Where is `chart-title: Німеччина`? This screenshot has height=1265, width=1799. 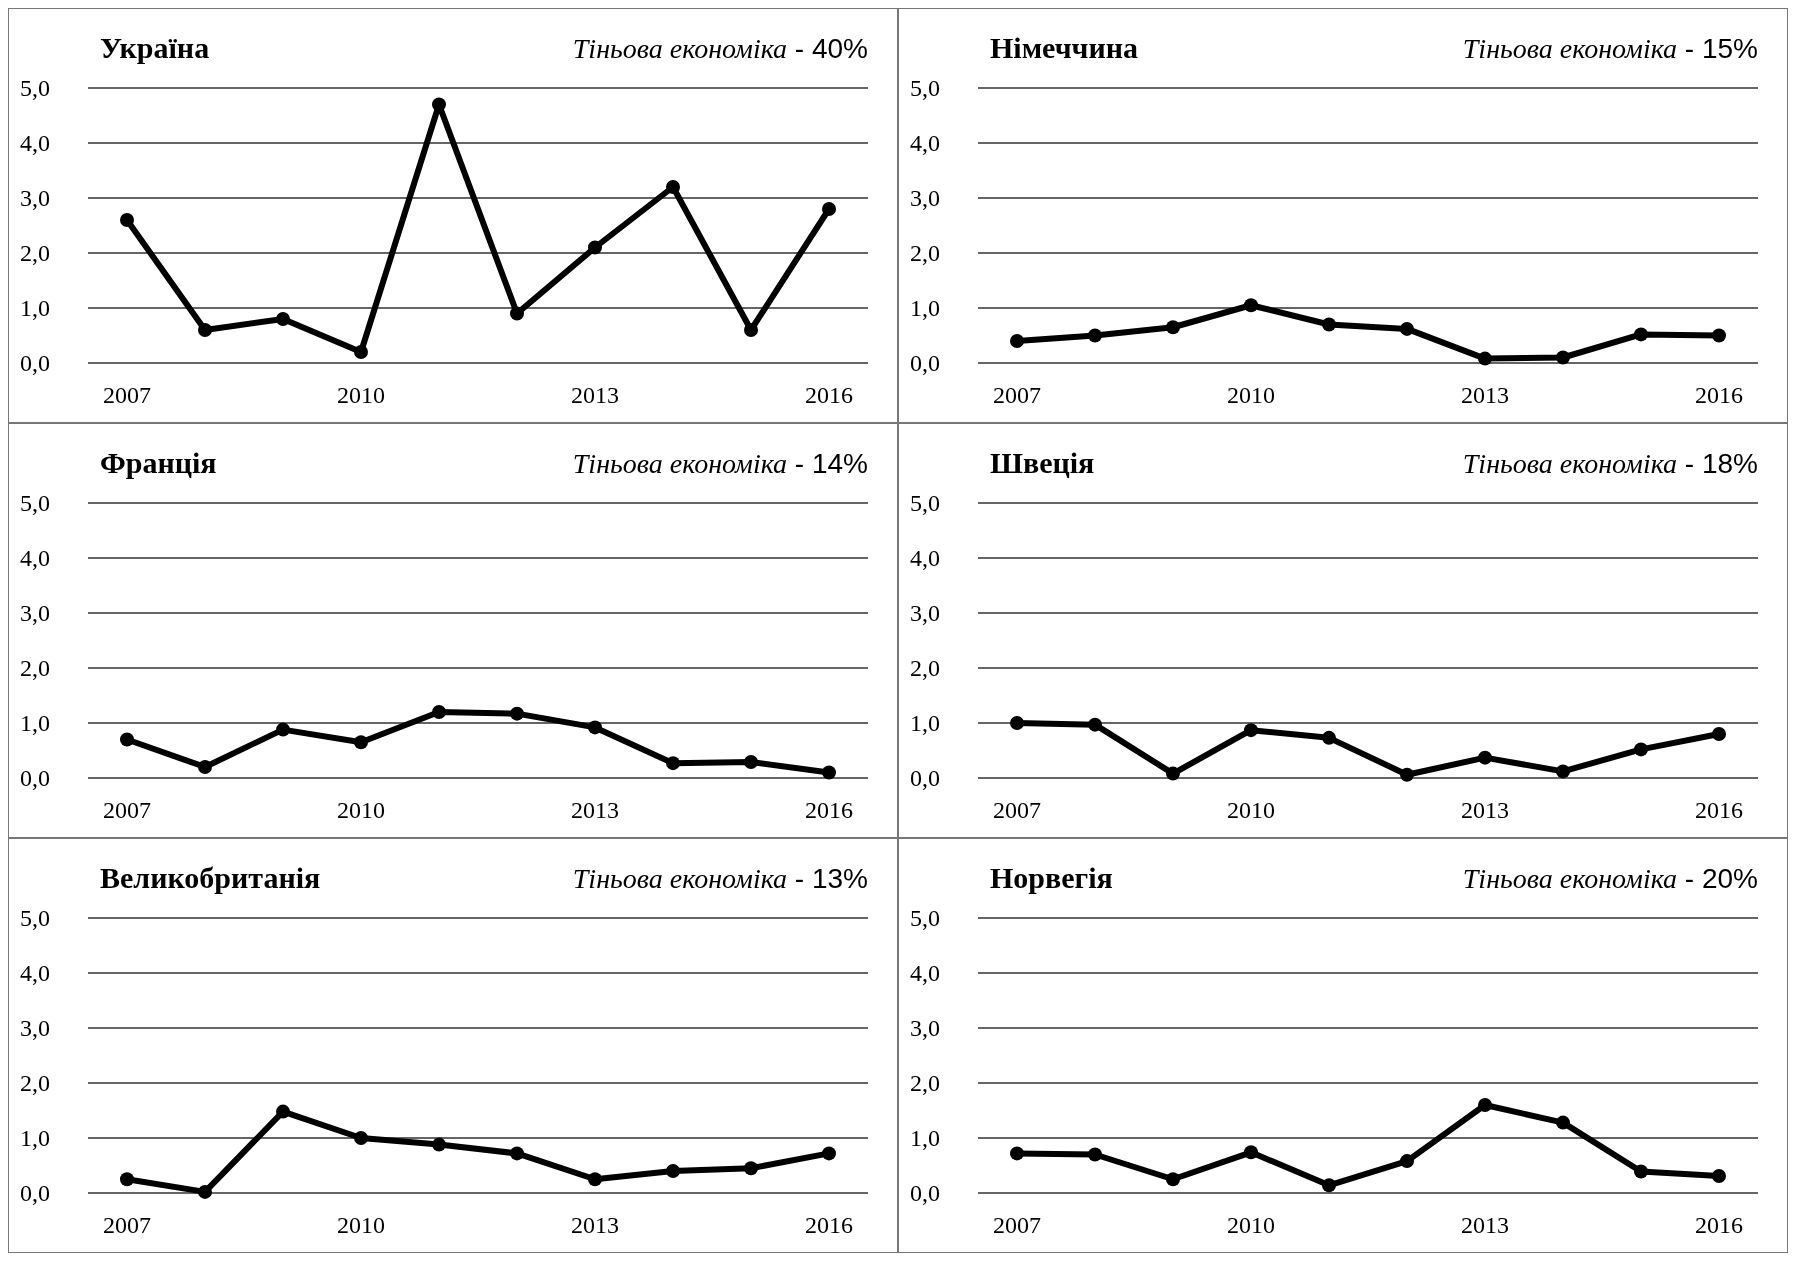
chart-title: Німеччина is located at coordinates (1064, 47).